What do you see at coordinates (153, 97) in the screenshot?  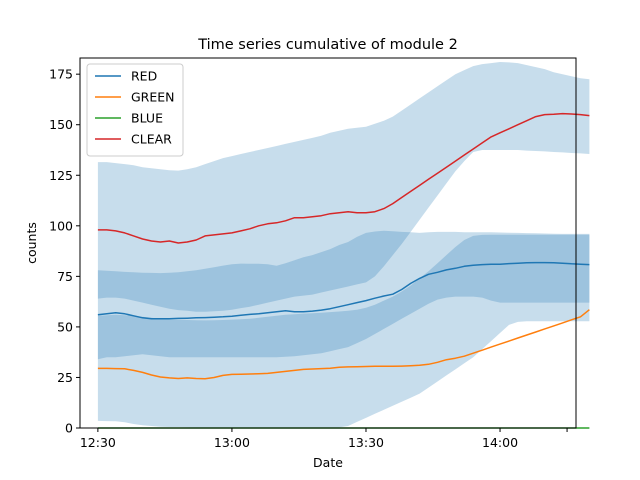 I see `legend-label-green: GREEN` at bounding box center [153, 97].